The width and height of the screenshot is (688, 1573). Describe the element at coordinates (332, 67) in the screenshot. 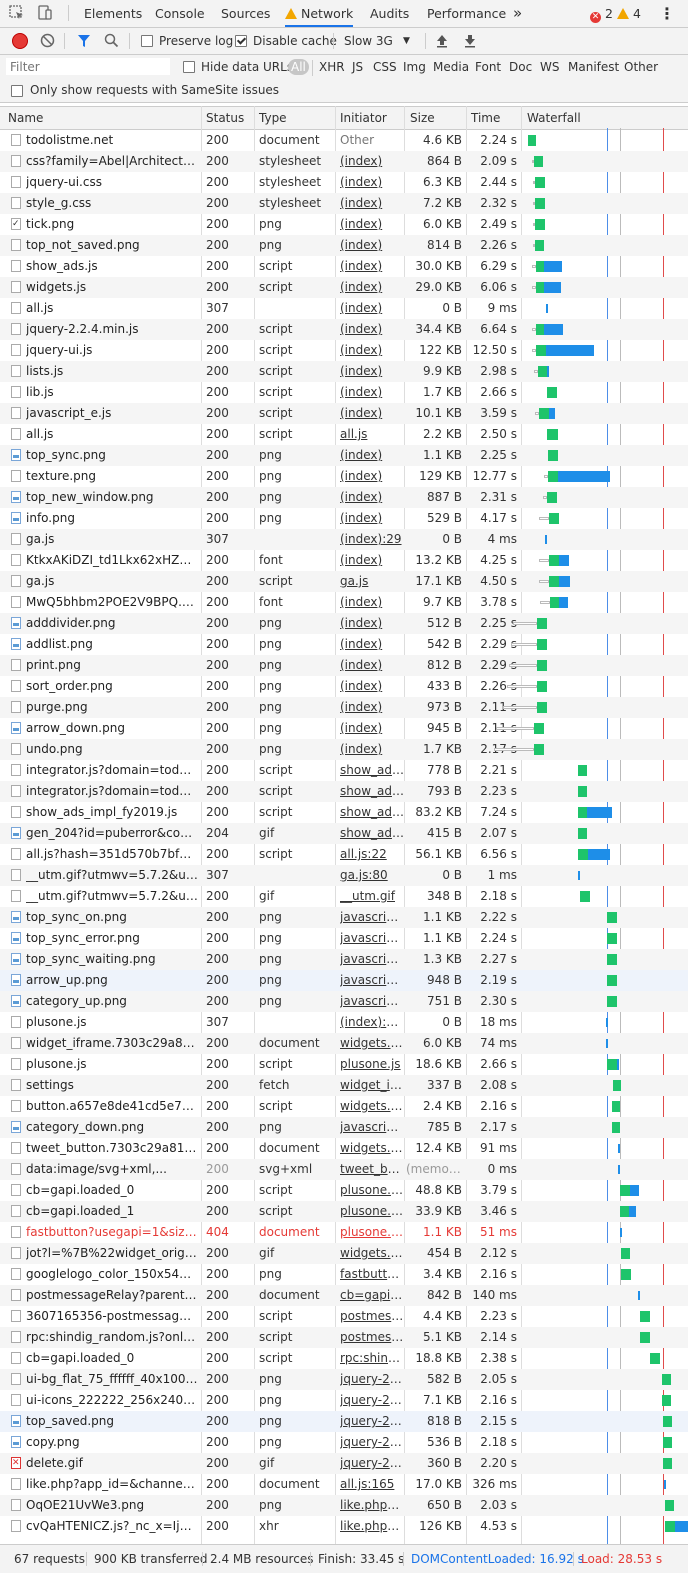

I see `filter-type-xhr: XHR` at that location.